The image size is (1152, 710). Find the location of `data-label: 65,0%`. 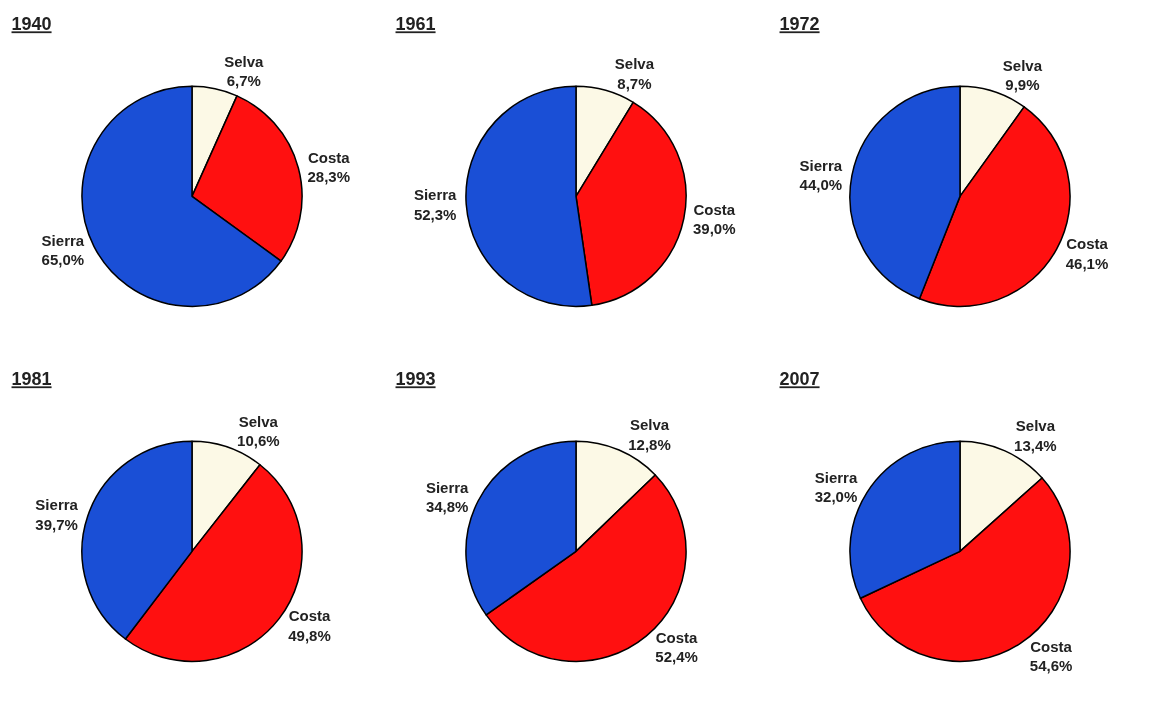

data-label: 65,0% is located at coordinates (63, 260).